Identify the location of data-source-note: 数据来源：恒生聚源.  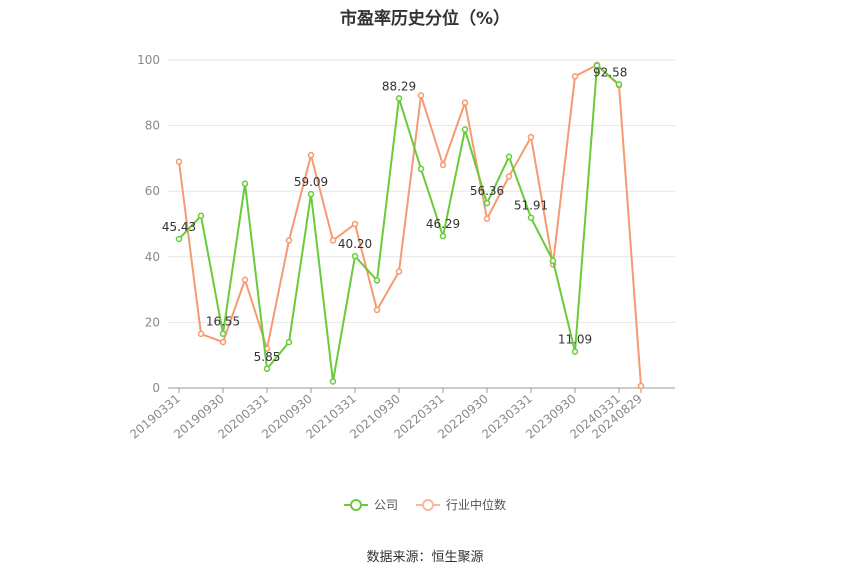
(425, 557).